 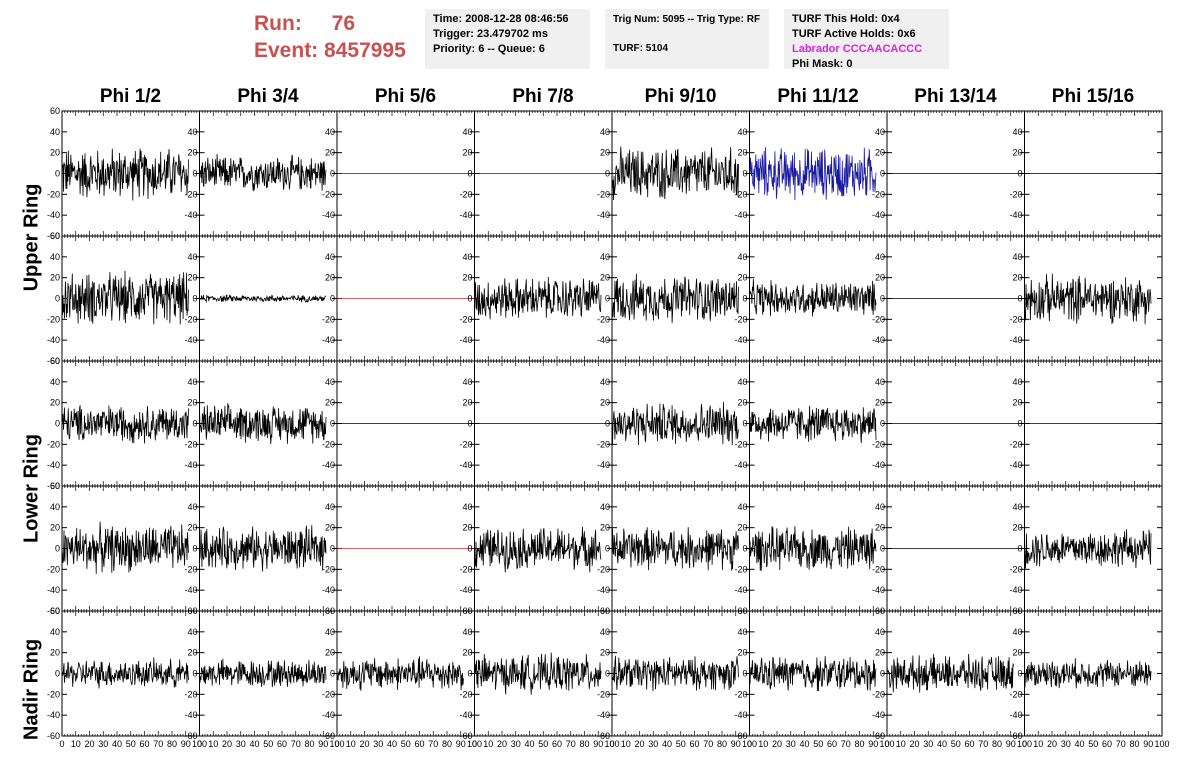 What do you see at coordinates (673, 423) in the screenshot?
I see `panel-r2-c4: 40 20 0 -20 -40` at bounding box center [673, 423].